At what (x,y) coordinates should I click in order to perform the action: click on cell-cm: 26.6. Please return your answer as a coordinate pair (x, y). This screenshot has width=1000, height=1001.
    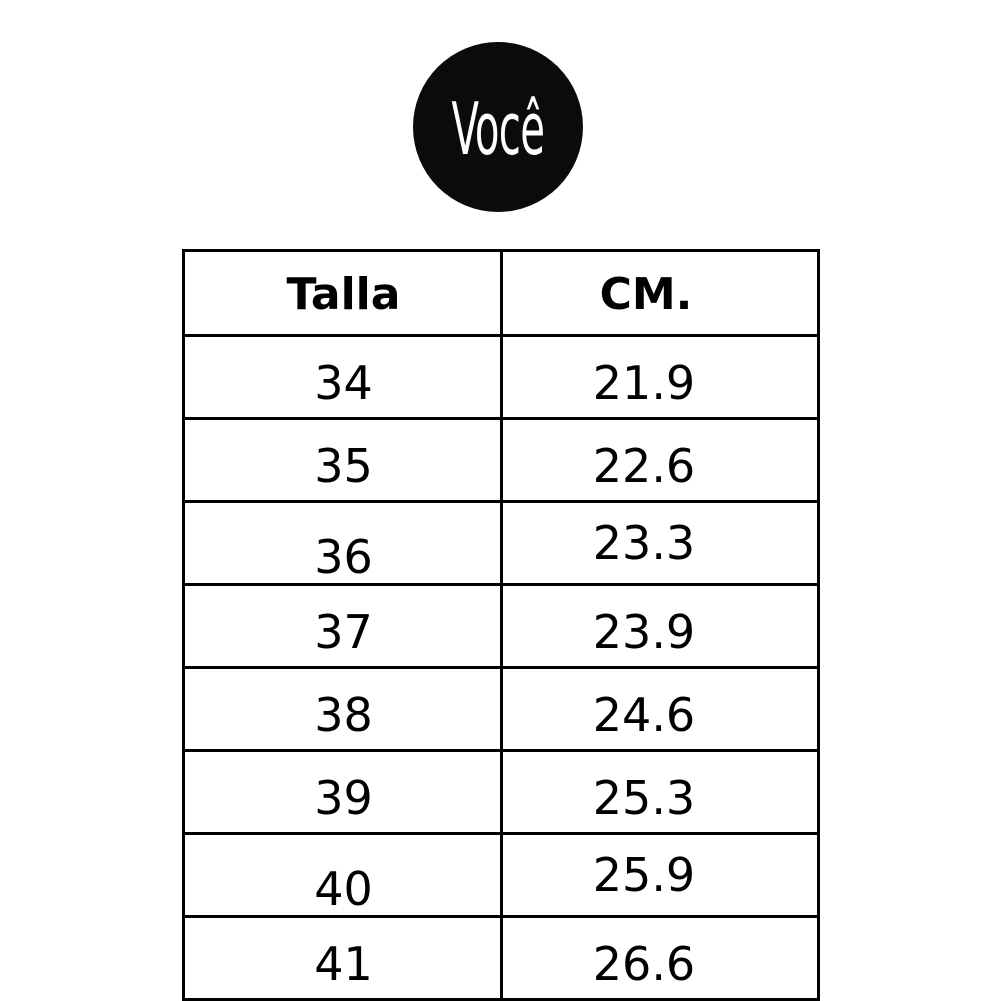
    Looking at the image, I should click on (660, 958).